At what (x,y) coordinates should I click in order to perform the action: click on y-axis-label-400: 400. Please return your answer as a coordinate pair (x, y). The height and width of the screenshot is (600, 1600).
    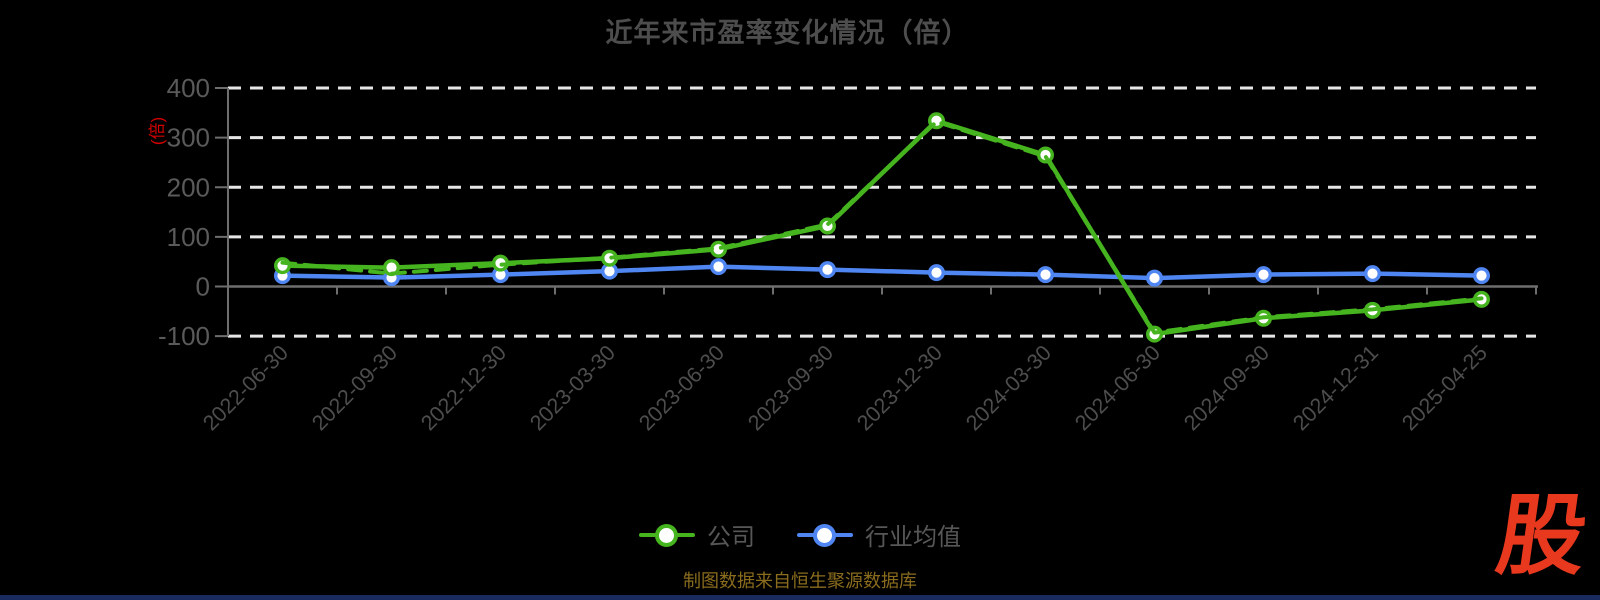
    Looking at the image, I should click on (188, 88).